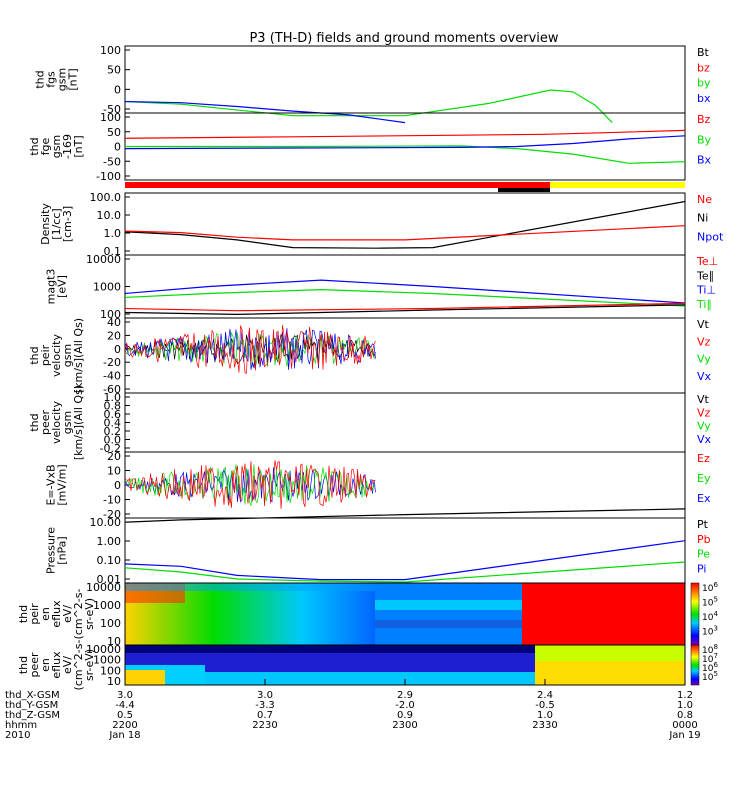 This screenshot has height=800, width=750. I want to click on orbit-value: Jan 18, so click(124, 735).